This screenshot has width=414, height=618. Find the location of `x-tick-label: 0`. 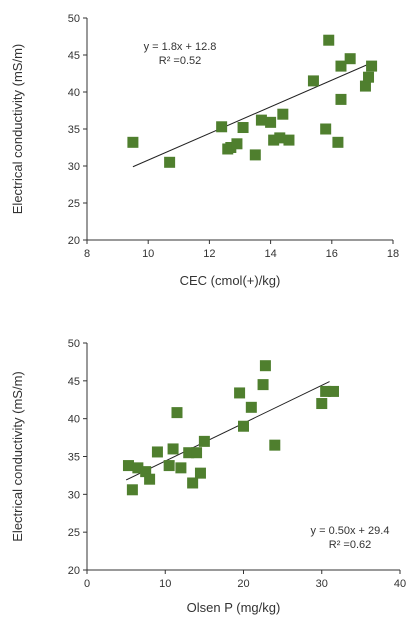

x-tick-label: 0 is located at coordinates (87, 584).